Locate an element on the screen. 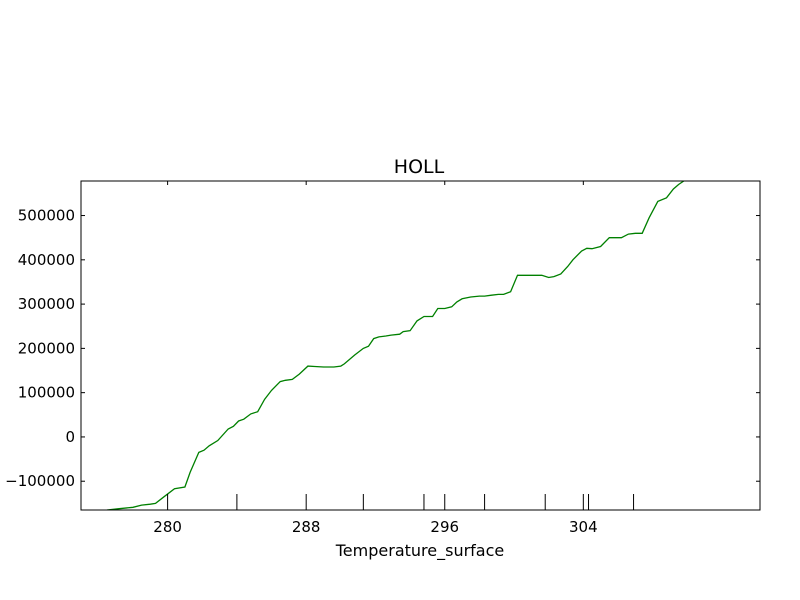 This screenshot has height=600, width=800. y-tick-label: −100000 is located at coordinates (40, 481).